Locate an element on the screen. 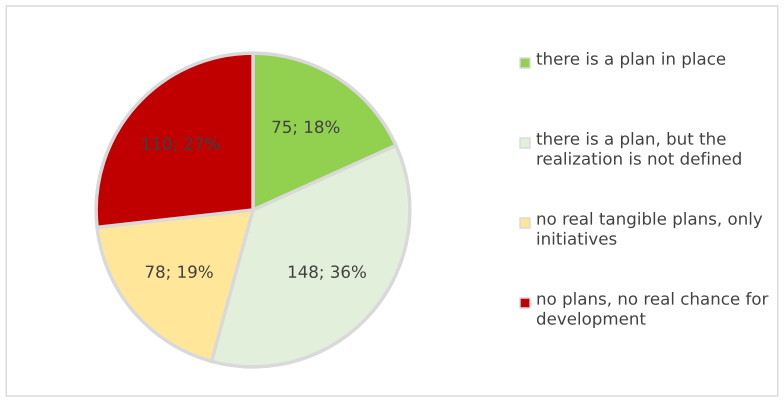 This screenshot has height=400, width=784. legend-label: no plans, no real chance for development is located at coordinates (652, 310).